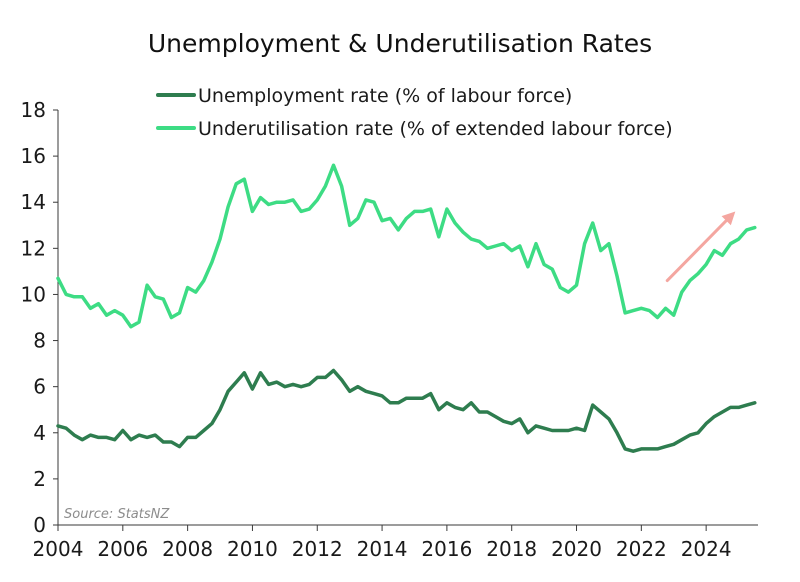 The height and width of the screenshot is (582, 800). What do you see at coordinates (39, 525) in the screenshot?
I see `y-tick-label: 0` at bounding box center [39, 525].